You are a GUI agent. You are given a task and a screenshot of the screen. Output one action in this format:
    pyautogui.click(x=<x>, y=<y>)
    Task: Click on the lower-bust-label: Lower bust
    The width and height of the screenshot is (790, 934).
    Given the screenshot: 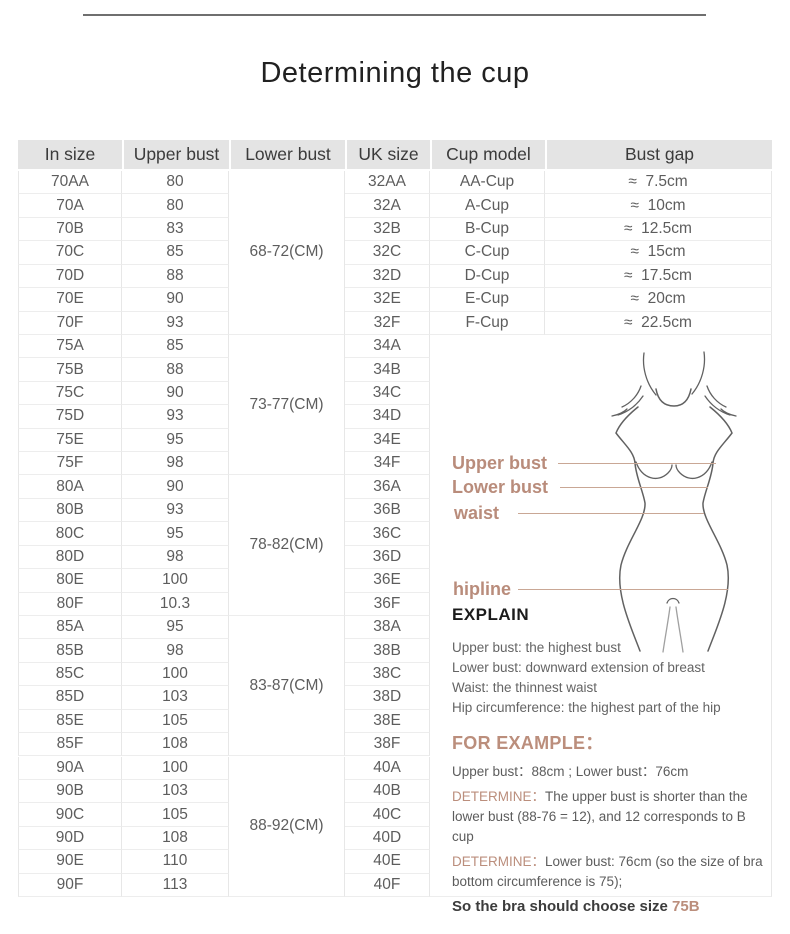 What is the action you would take?
    pyautogui.click(x=500, y=487)
    